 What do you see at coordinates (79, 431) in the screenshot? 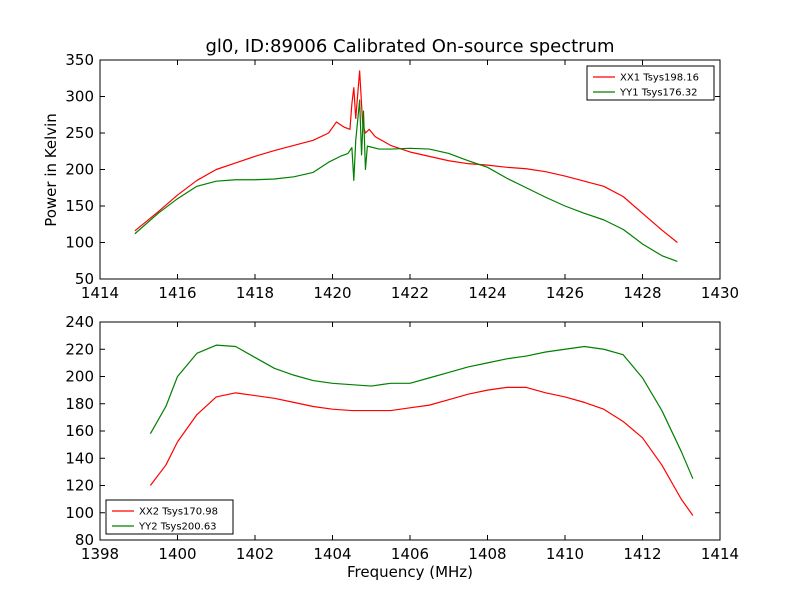
I see `y-tick-label: 160` at bounding box center [79, 431].